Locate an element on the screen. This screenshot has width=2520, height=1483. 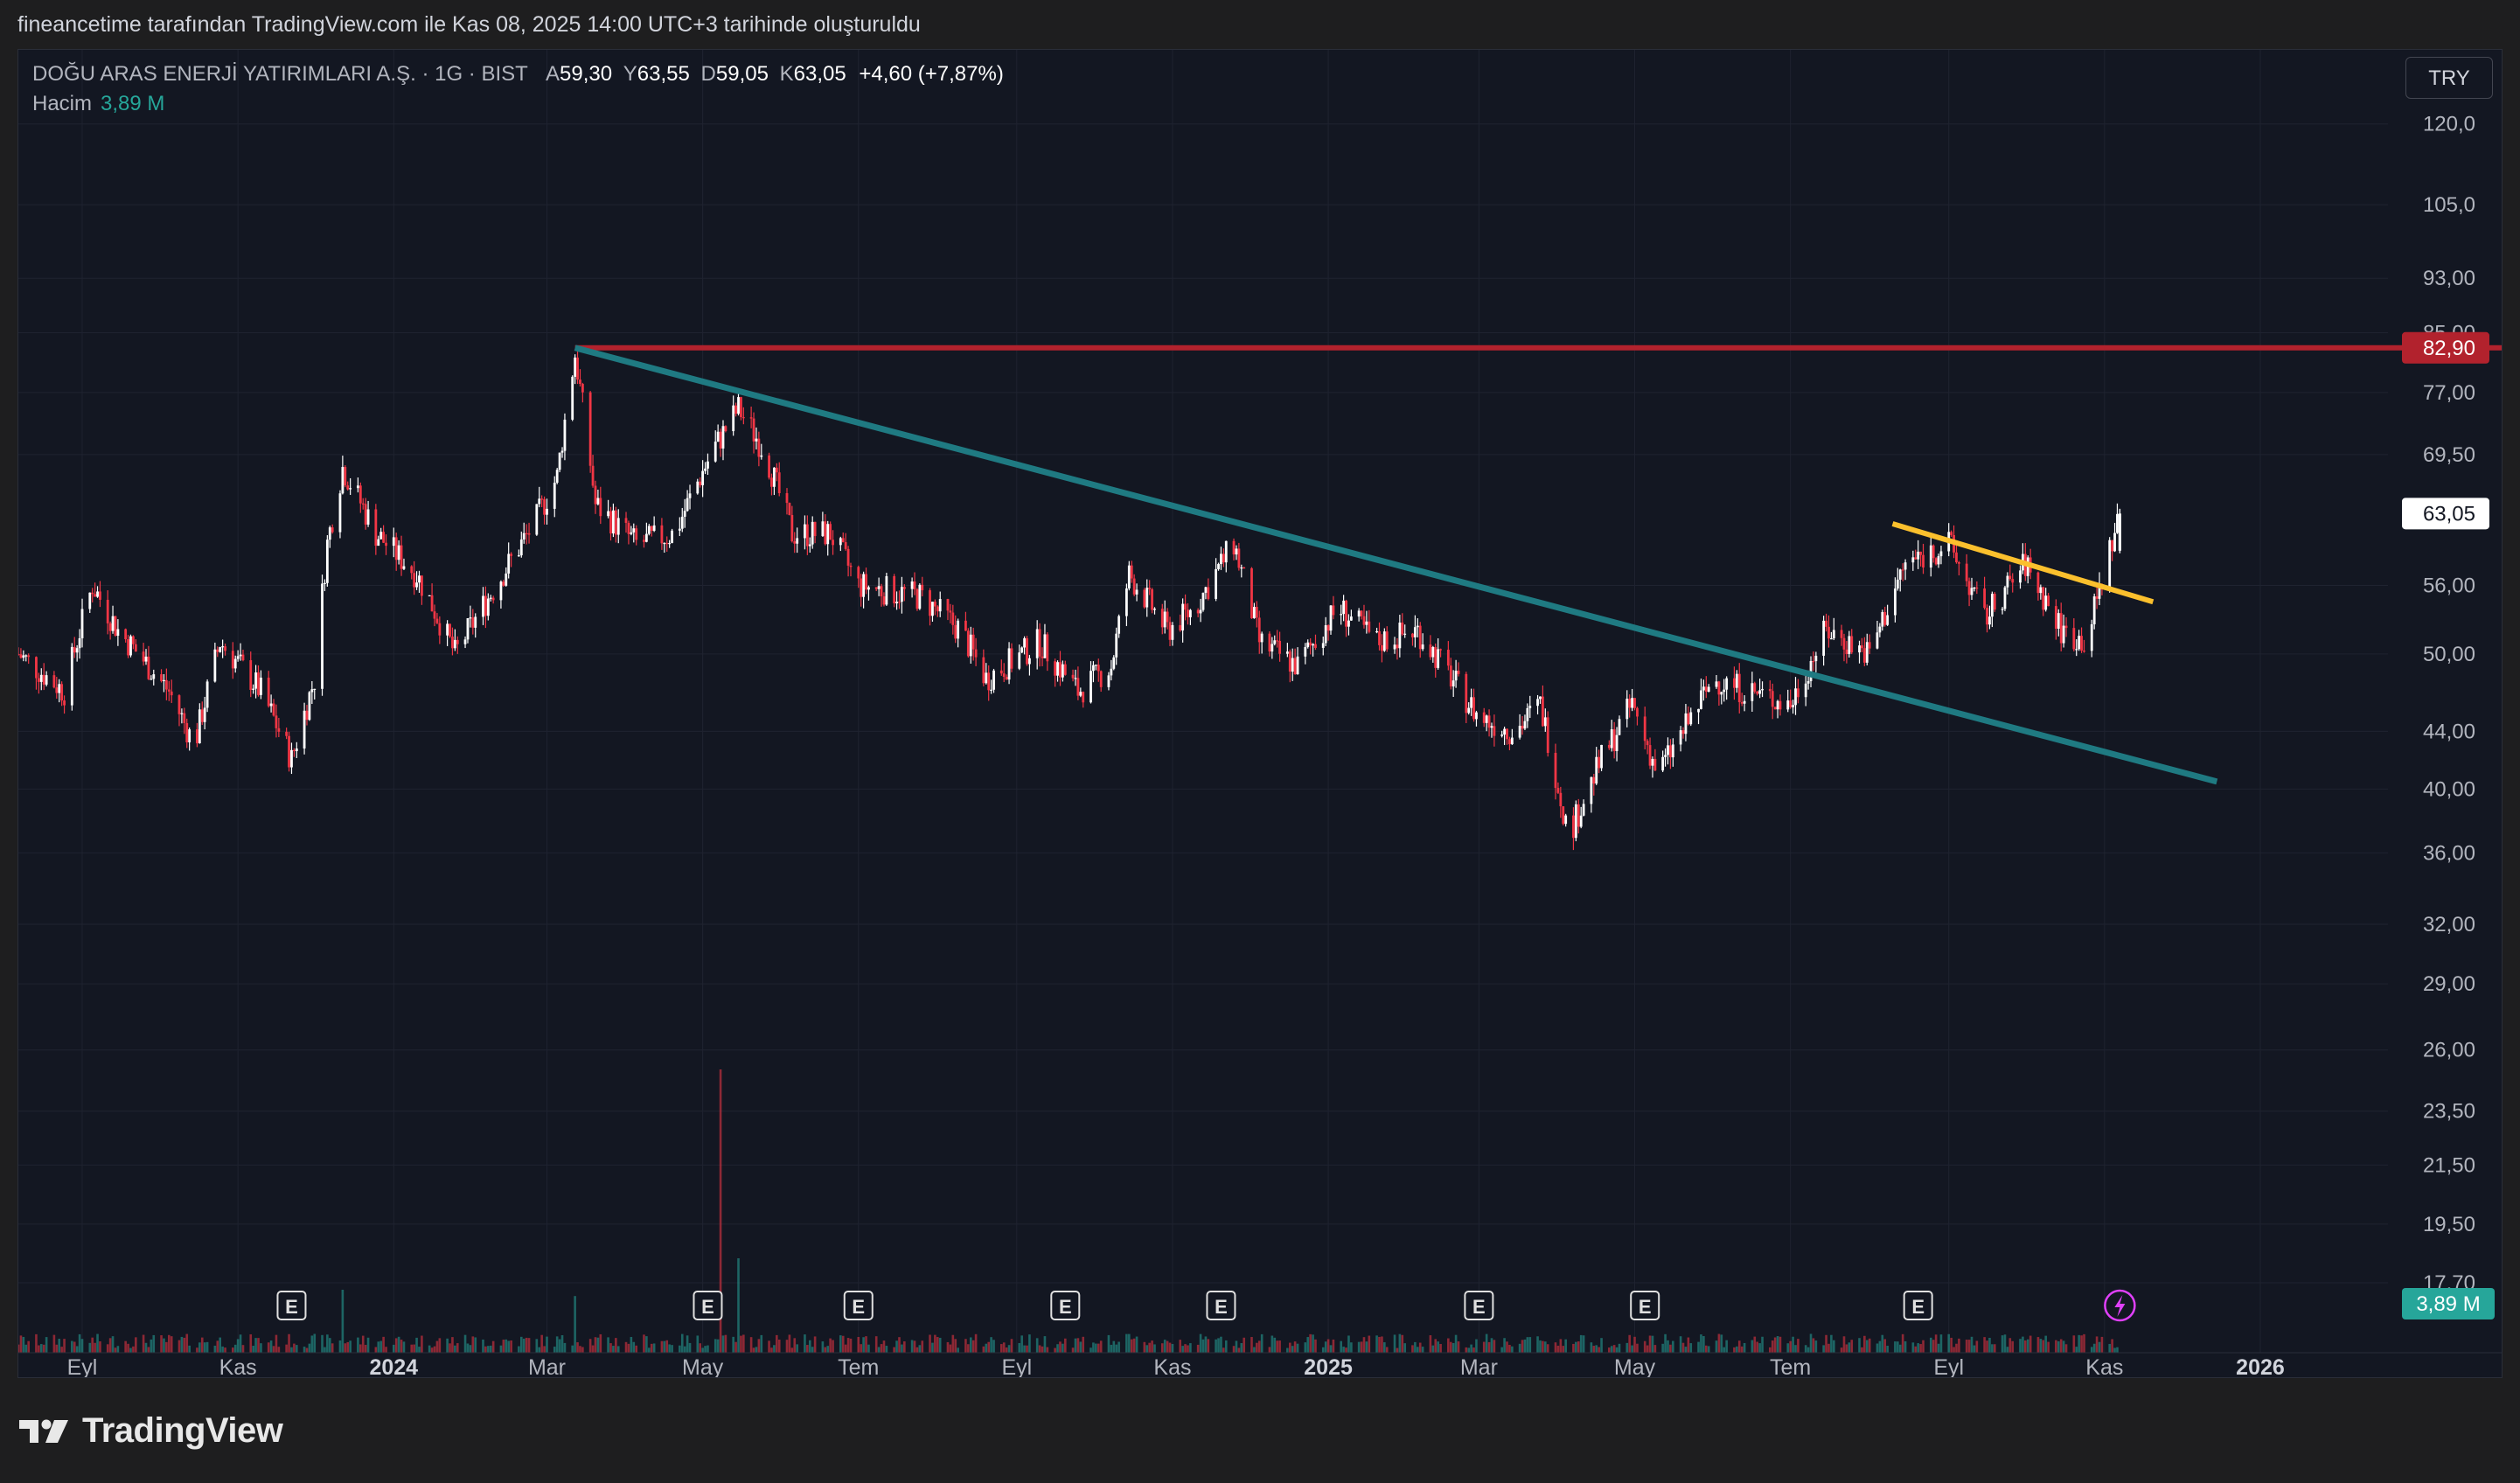
currency-button: TRY is located at coordinates (2449, 78).